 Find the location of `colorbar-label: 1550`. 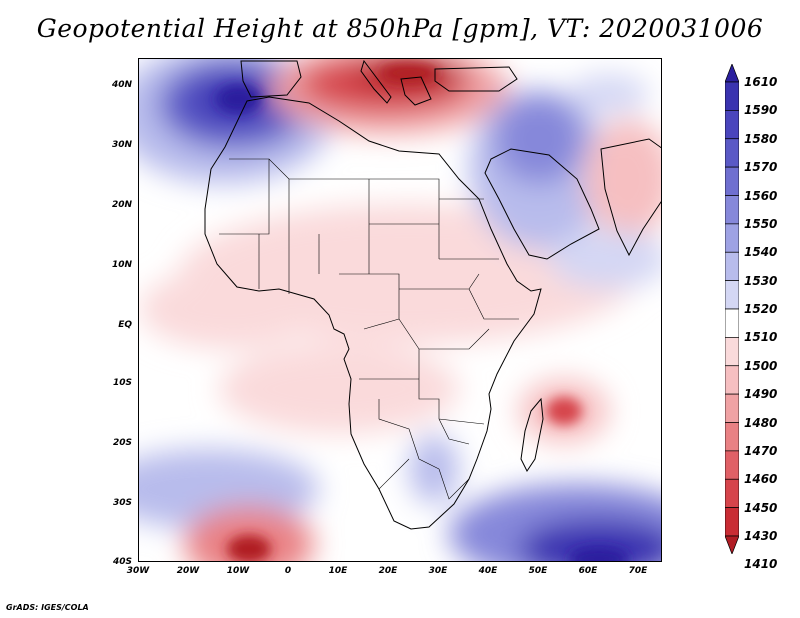

colorbar-label: 1550 is located at coordinates (761, 223).